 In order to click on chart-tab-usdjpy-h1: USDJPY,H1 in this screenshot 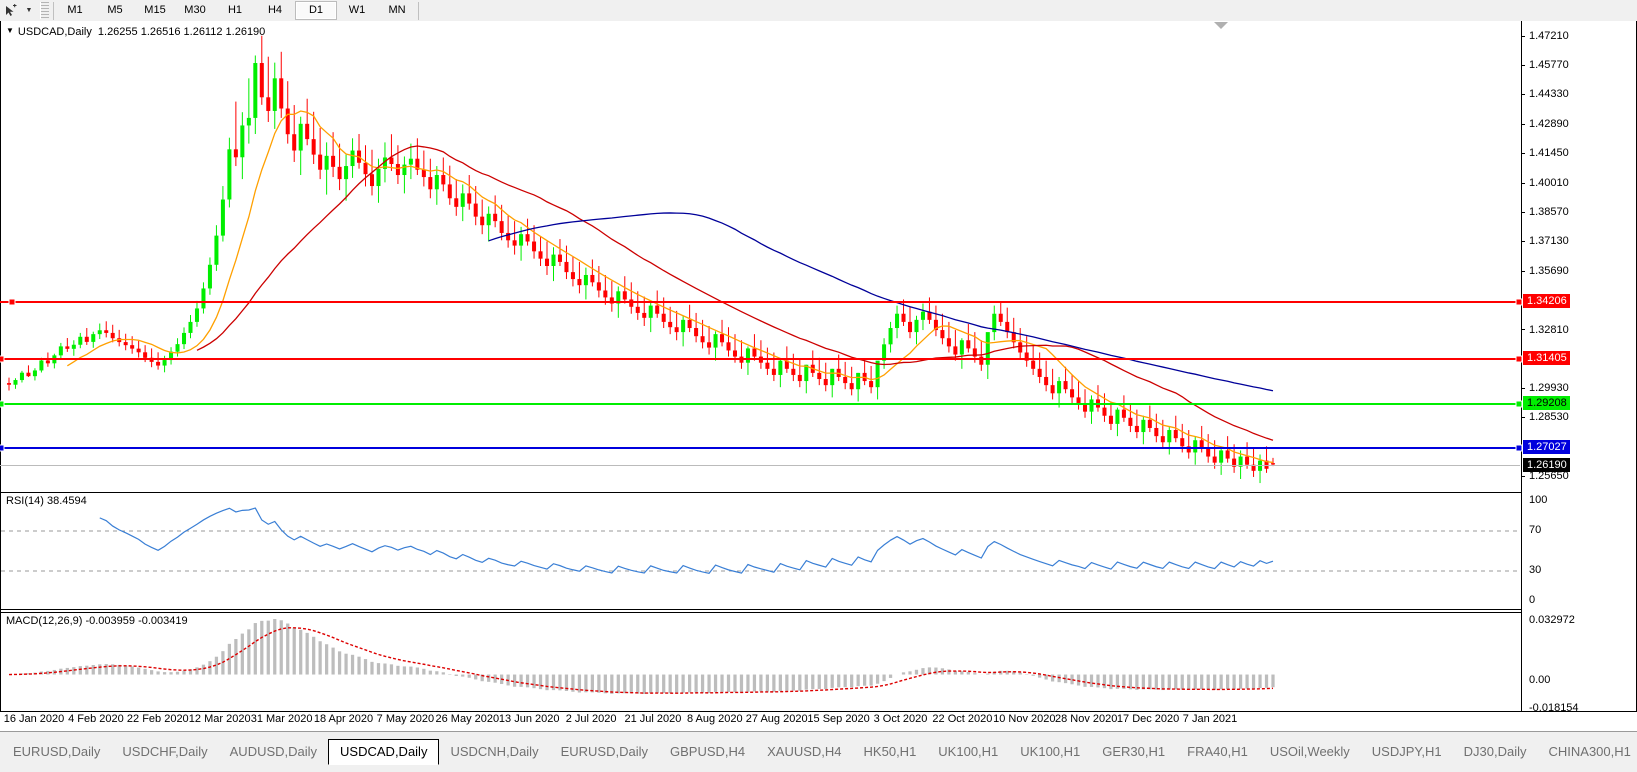, I will do `click(1406, 751)`.